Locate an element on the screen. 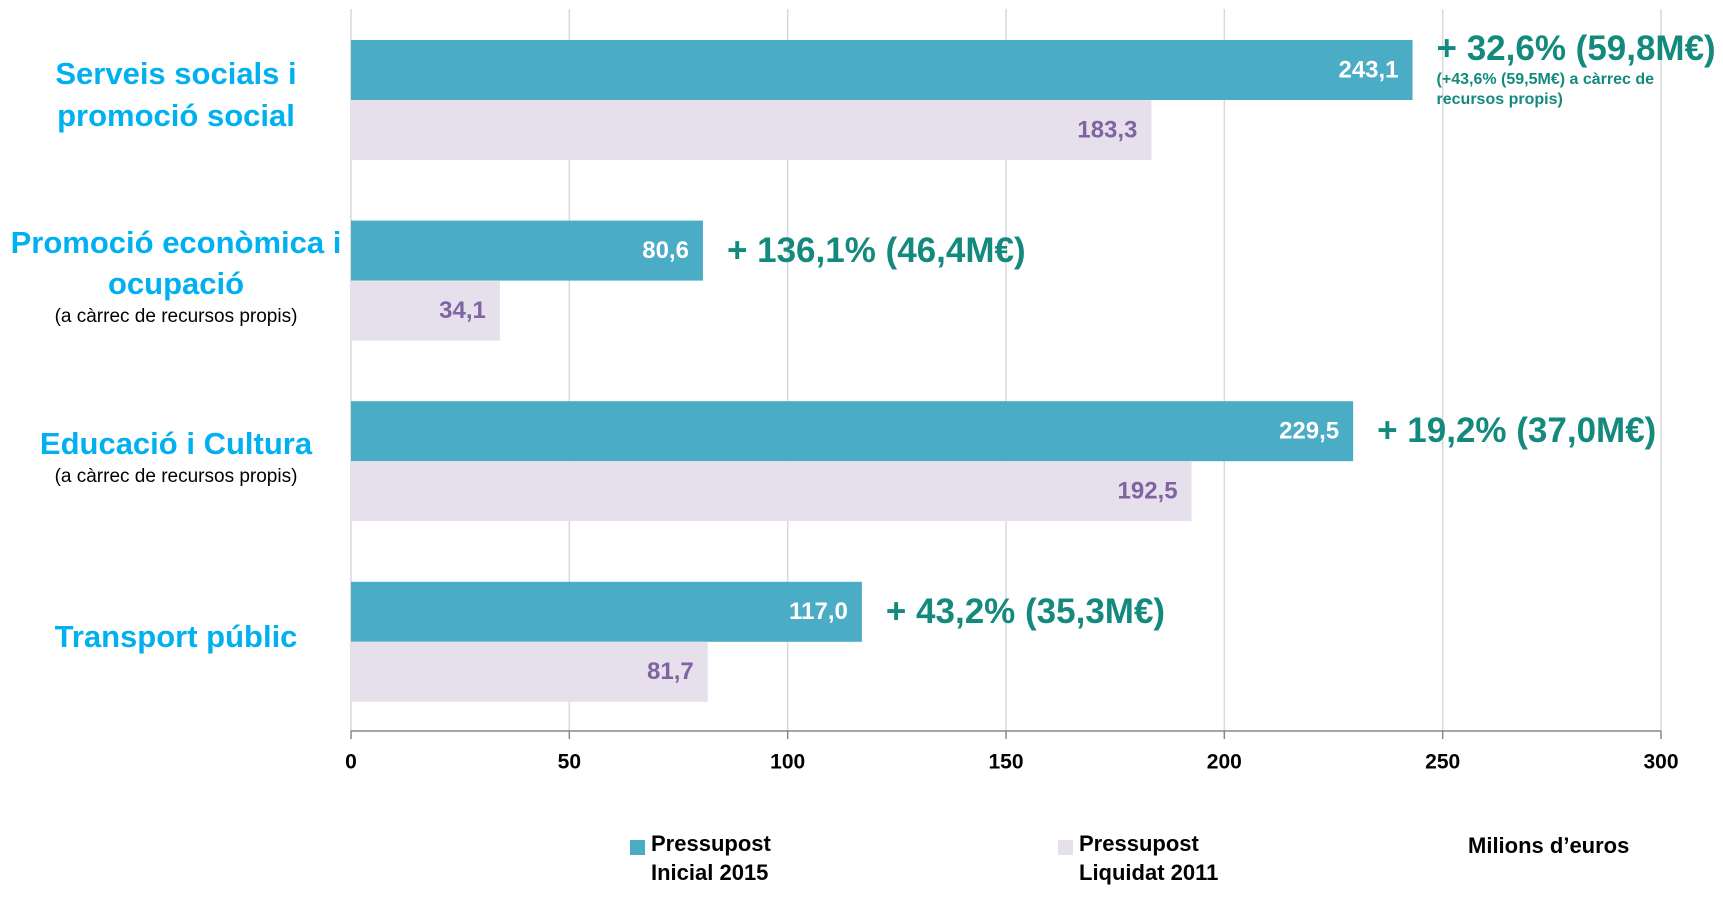 The height and width of the screenshot is (915, 1723). x-axis-label: Milions d’euros is located at coordinates (1549, 845).